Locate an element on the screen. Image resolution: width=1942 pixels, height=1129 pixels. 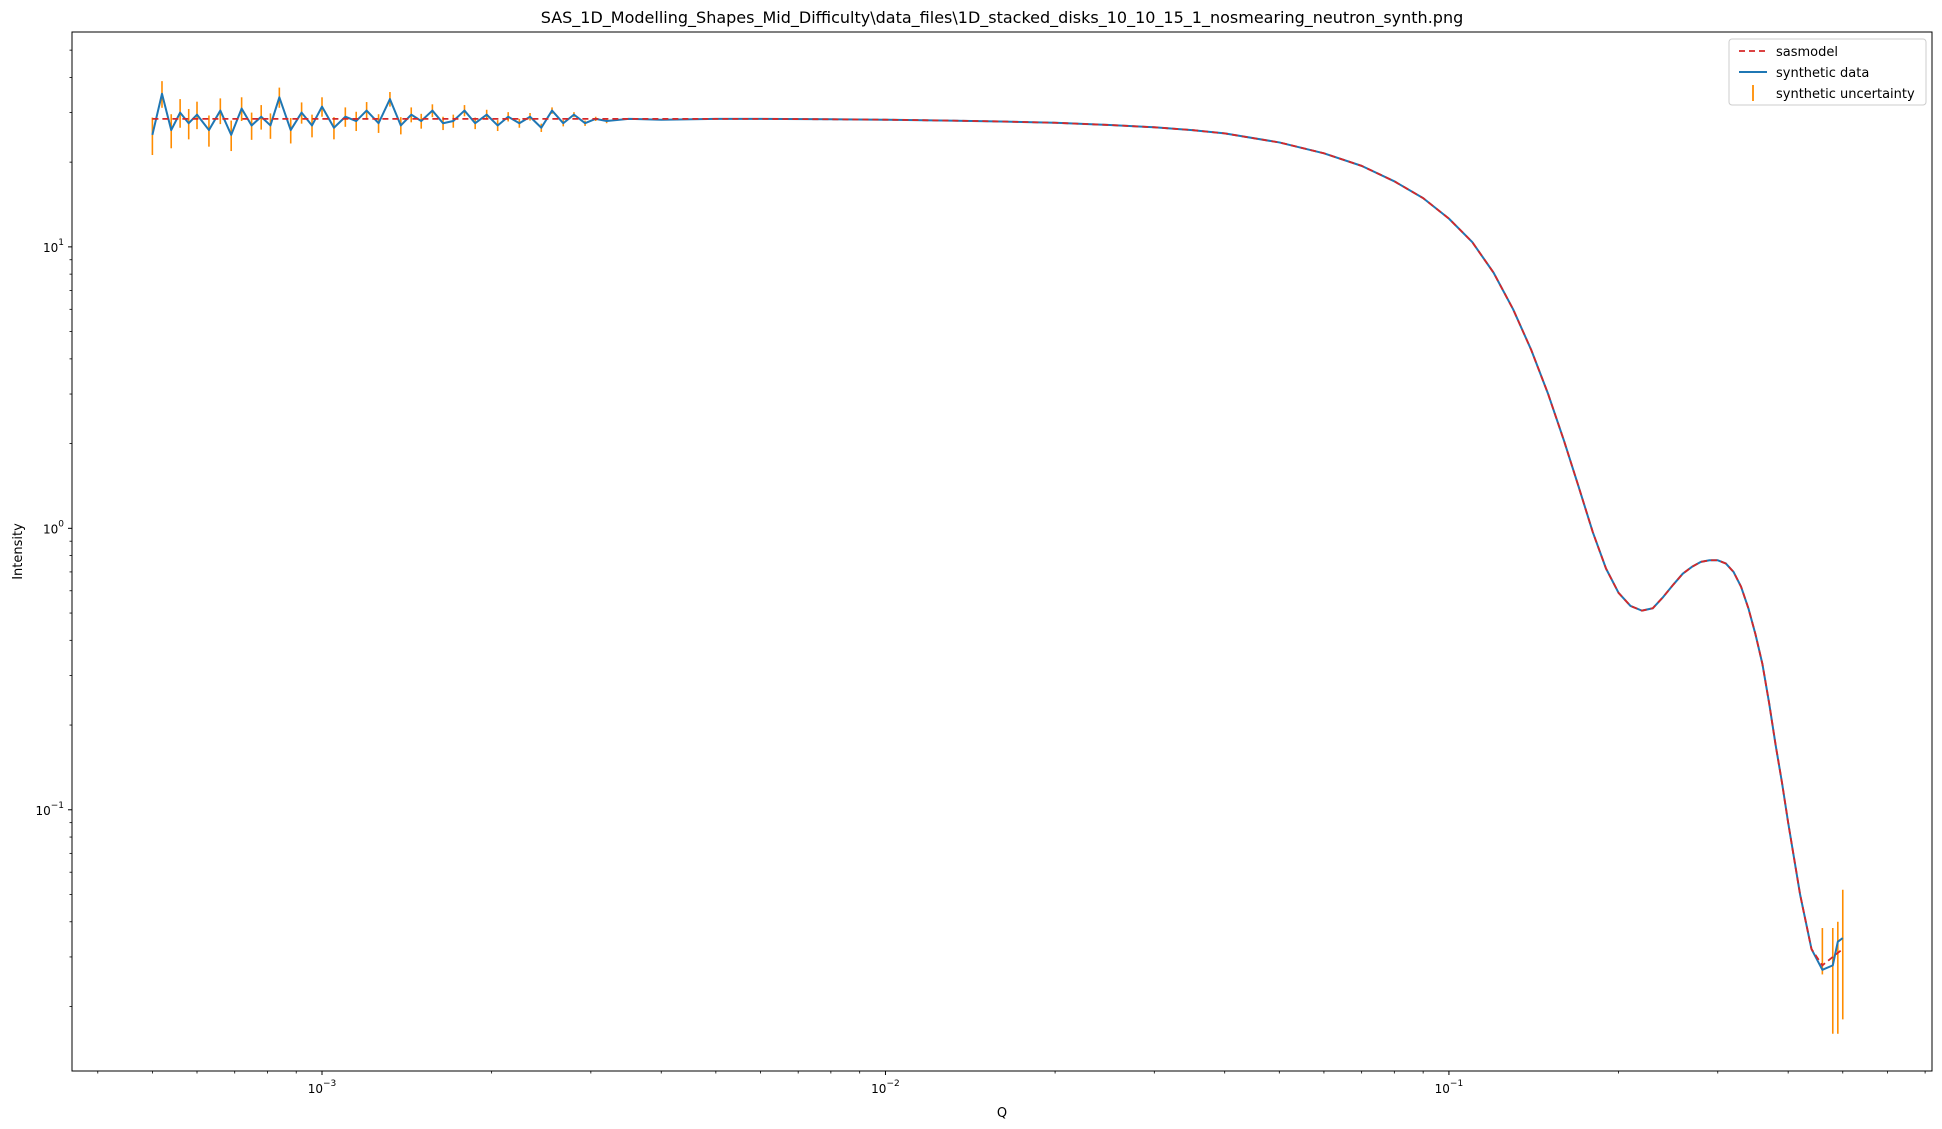
legend-label-synthetic-uncertainty: synthetic uncertainty is located at coordinates (1845, 94).